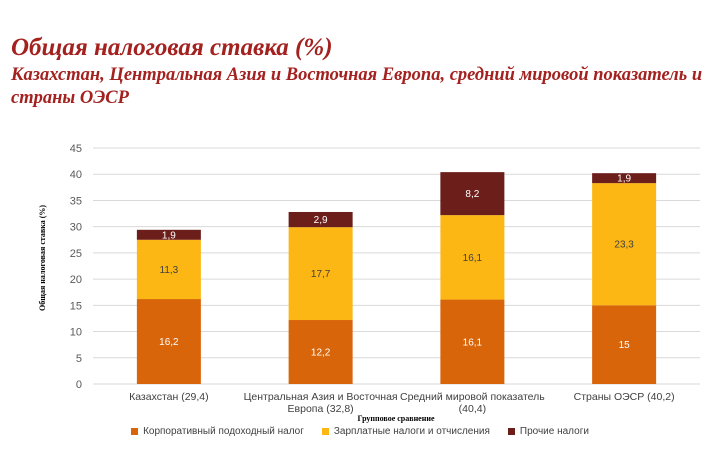 The image size is (720, 467). I want to click on x-category-label: Европа (32,8), so click(321, 409).